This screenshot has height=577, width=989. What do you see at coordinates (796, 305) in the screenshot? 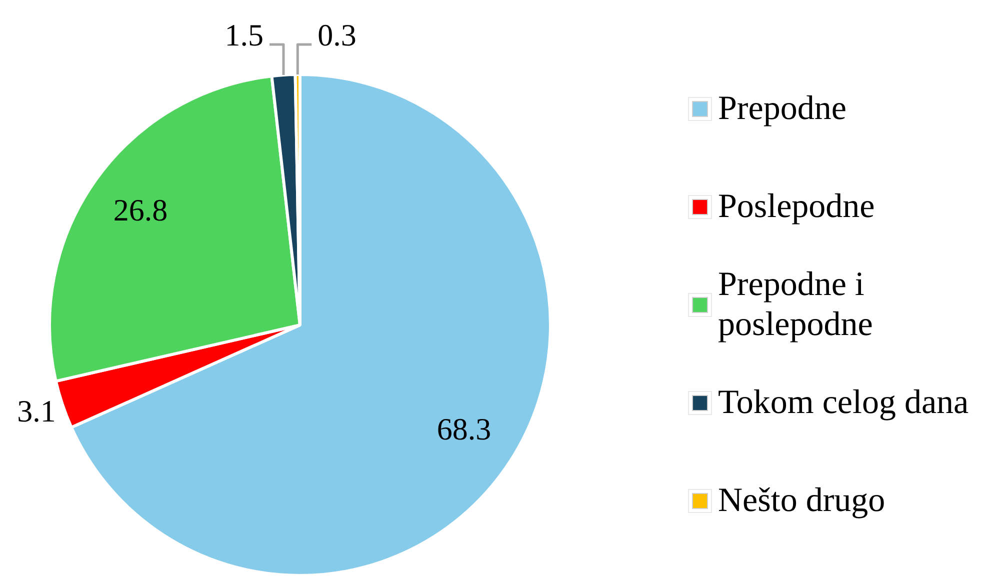
I see `legend-label: Prepodne i poslepodne` at bounding box center [796, 305].